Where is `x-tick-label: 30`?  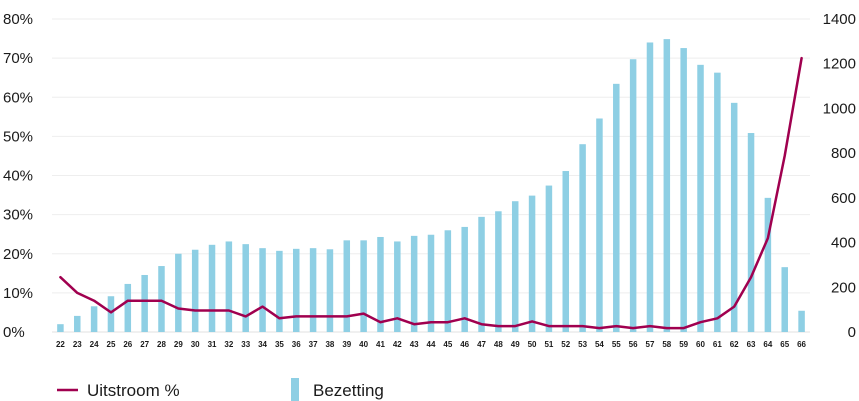 x-tick-label: 30 is located at coordinates (195, 344).